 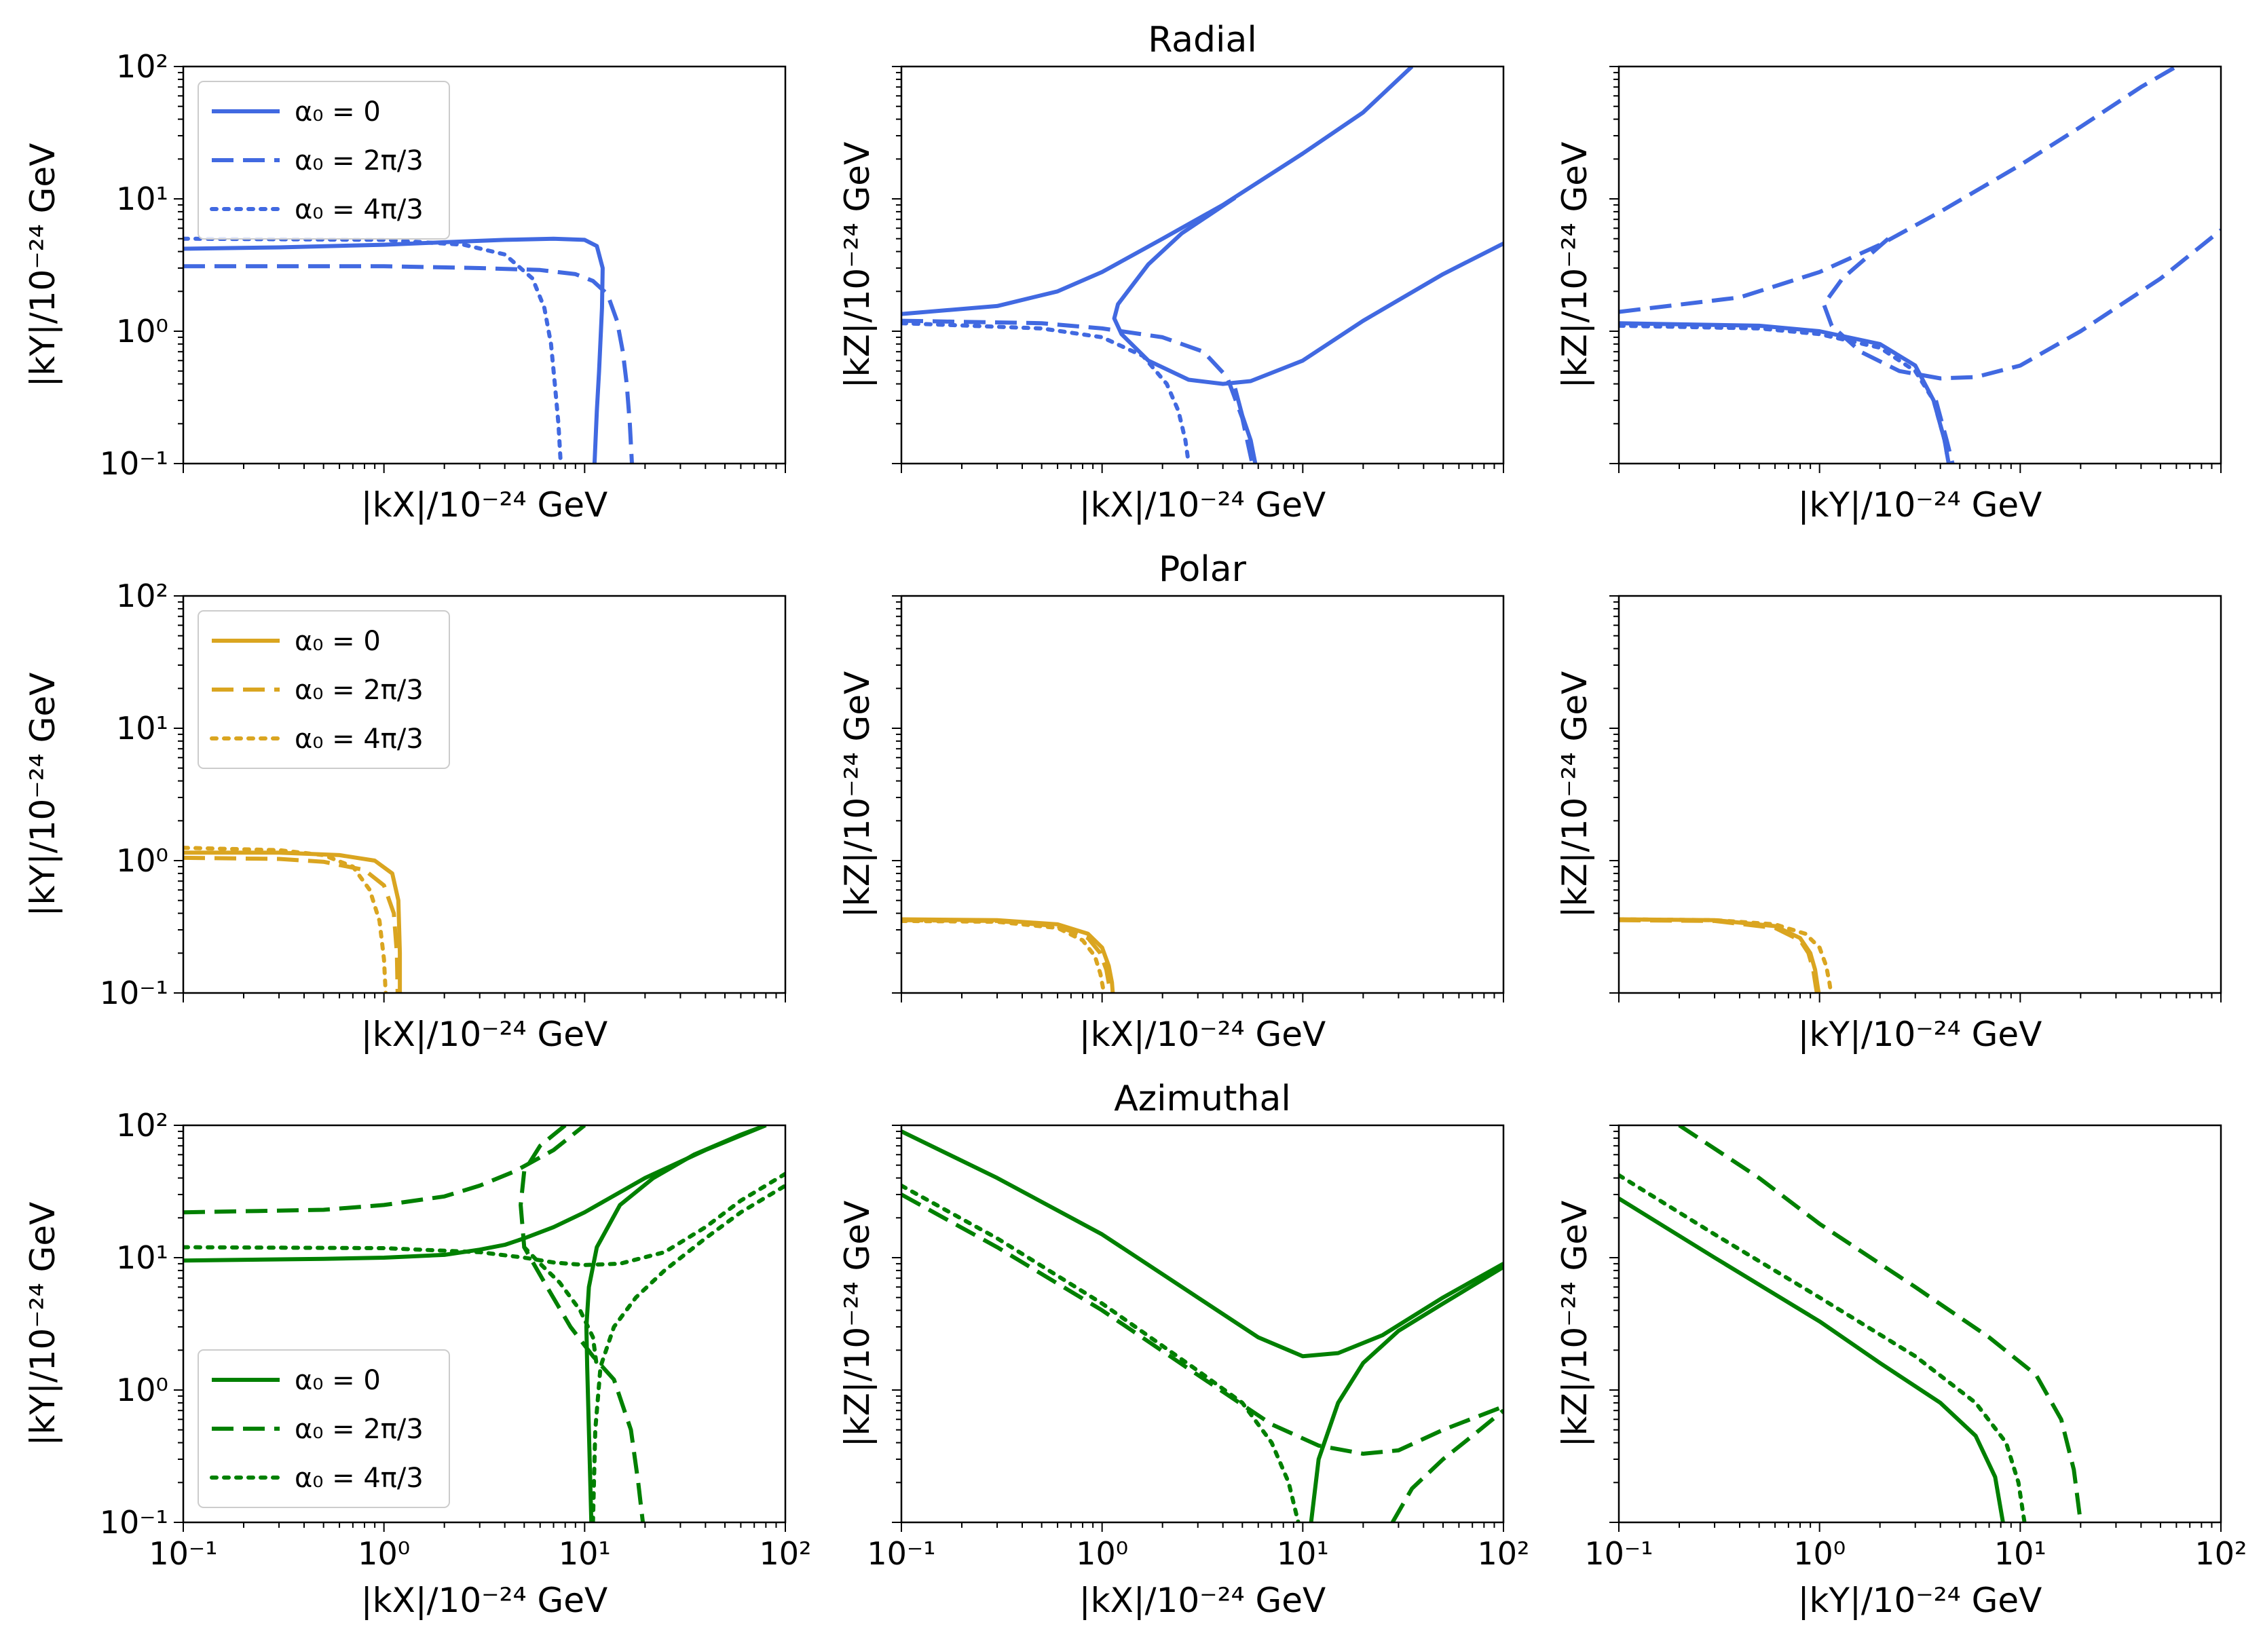 I want to click on panel-r0-c1: |kX|/10⁻²⁴ GeV |kZ|/10⁻²⁴ GeV, so click(x=1172, y=295).